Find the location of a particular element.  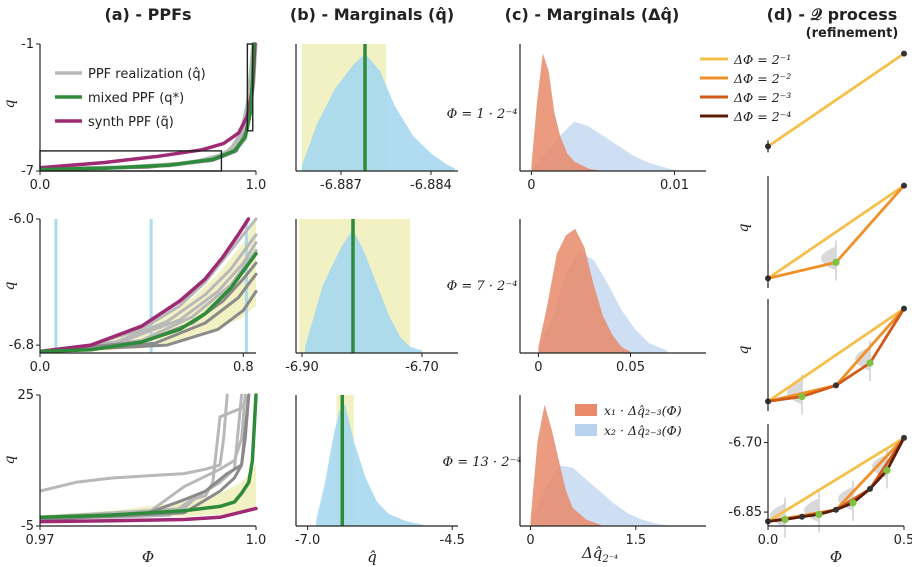

d4-xtick-label-1: 0.5 is located at coordinates (903, 540).